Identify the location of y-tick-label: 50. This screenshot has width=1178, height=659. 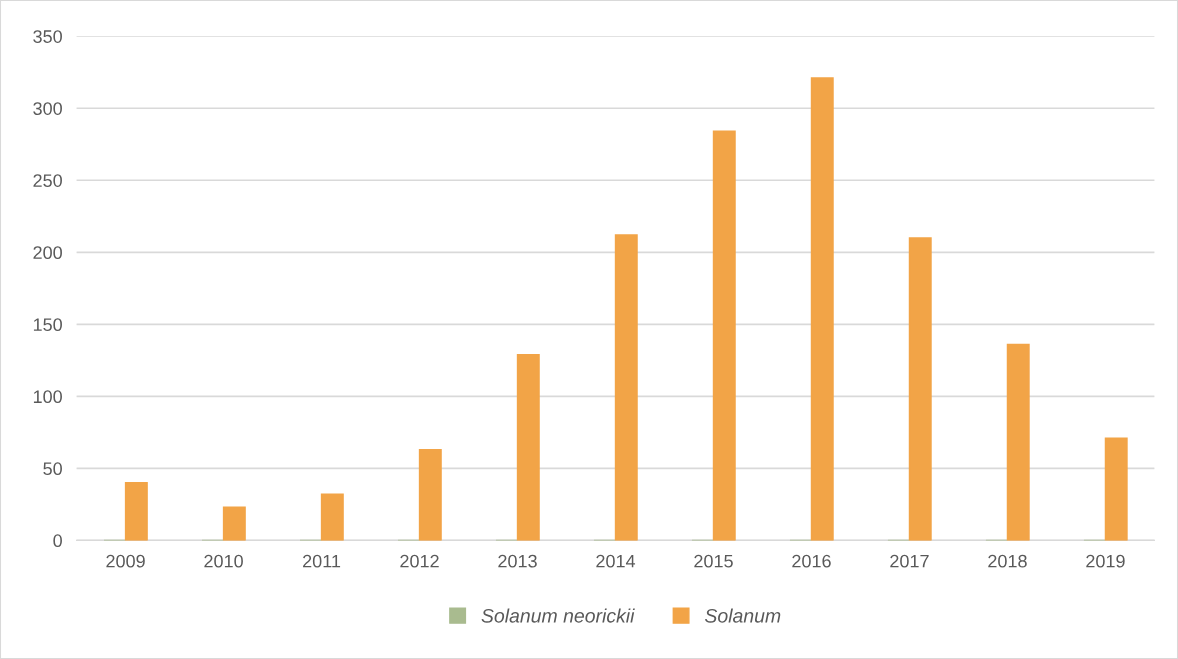
(52, 469).